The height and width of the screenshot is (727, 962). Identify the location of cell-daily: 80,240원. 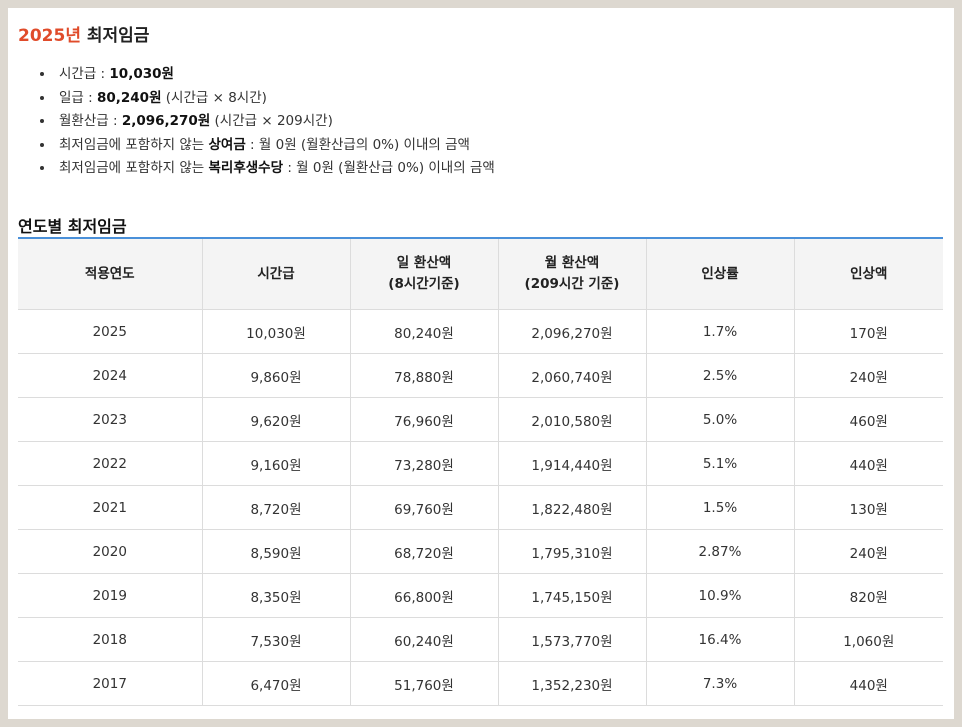
(424, 331).